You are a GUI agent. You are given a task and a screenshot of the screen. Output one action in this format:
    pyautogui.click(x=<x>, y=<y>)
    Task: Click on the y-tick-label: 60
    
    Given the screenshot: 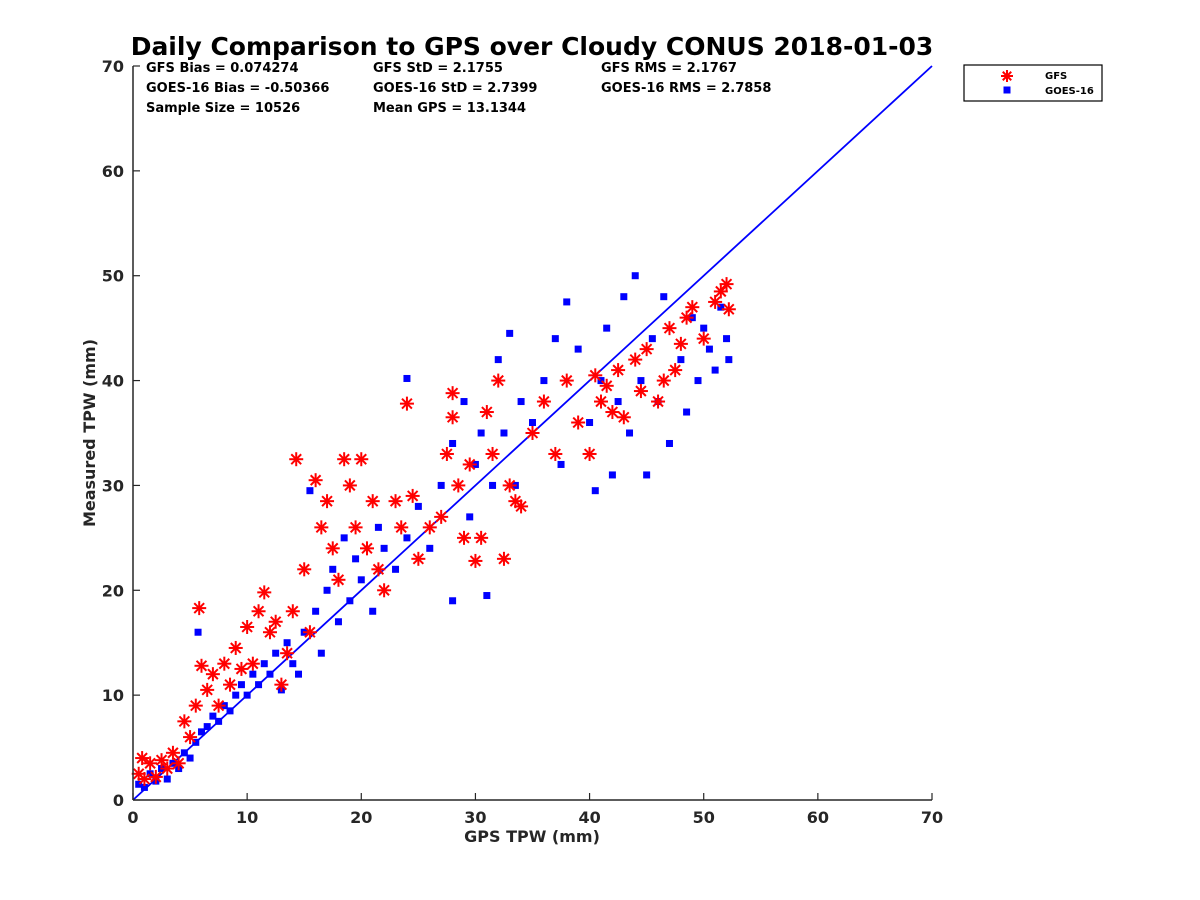 What is the action you would take?
    pyautogui.click(x=113, y=171)
    